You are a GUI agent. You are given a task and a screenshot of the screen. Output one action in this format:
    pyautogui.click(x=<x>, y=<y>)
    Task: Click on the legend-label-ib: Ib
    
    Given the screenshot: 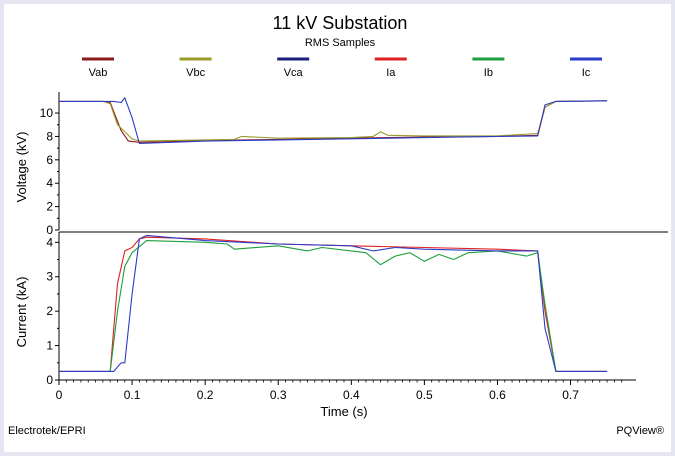 What is the action you would take?
    pyautogui.click(x=488, y=73)
    